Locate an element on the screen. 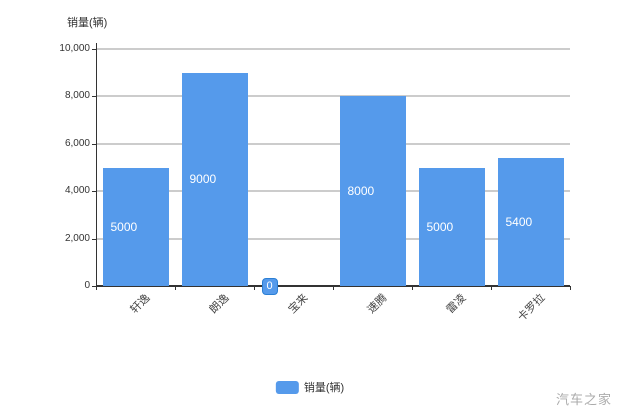 The image size is (620, 413). y-axis-line is located at coordinates (96, 164).